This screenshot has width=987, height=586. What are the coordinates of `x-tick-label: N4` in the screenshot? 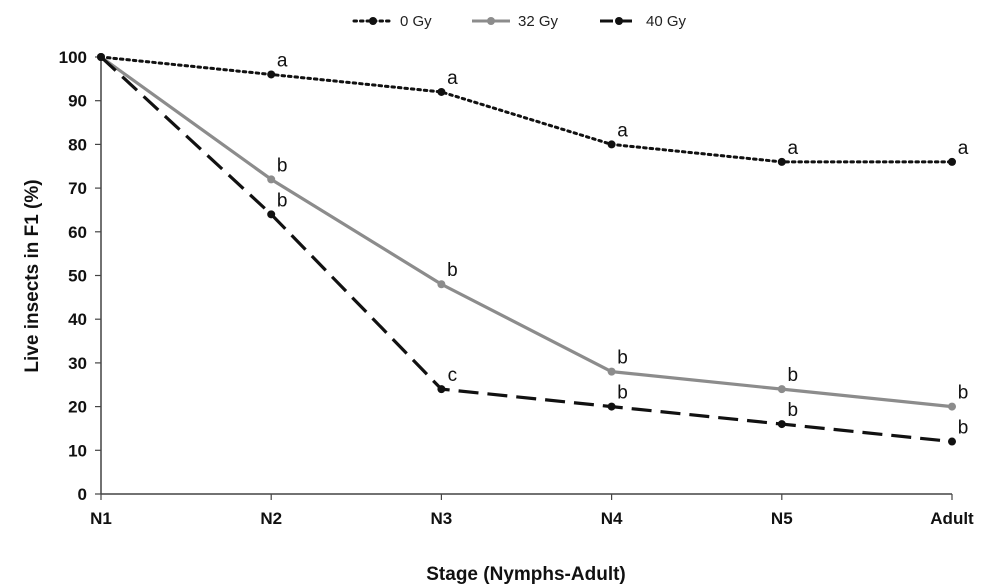 It's located at (612, 518).